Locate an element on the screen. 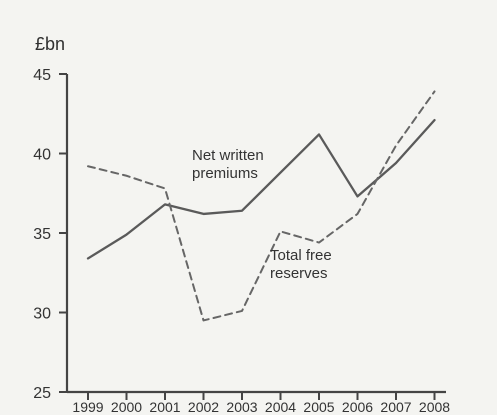 This screenshot has width=497, height=415. y-tick-label: 30 is located at coordinates (42, 314).